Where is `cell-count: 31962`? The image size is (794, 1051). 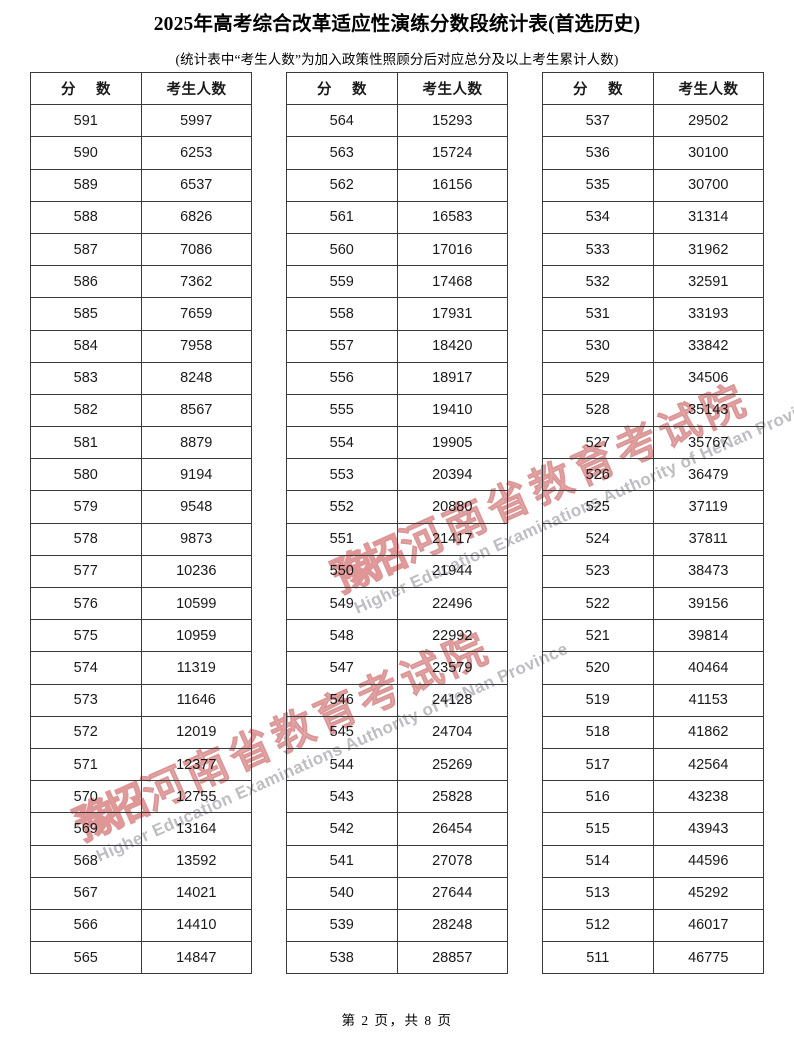
cell-count: 31962 is located at coordinates (708, 249).